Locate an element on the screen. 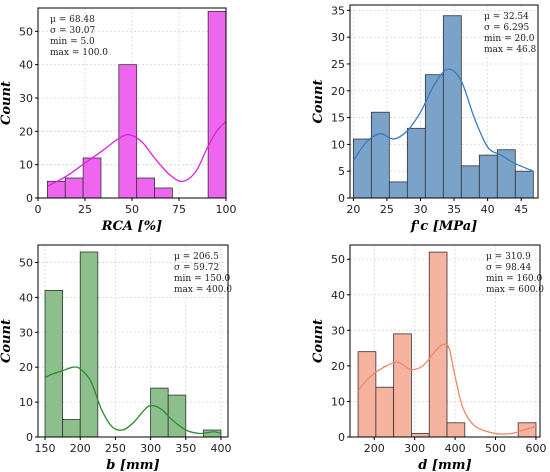  stats-line: max = 46.8 is located at coordinates (510, 50).